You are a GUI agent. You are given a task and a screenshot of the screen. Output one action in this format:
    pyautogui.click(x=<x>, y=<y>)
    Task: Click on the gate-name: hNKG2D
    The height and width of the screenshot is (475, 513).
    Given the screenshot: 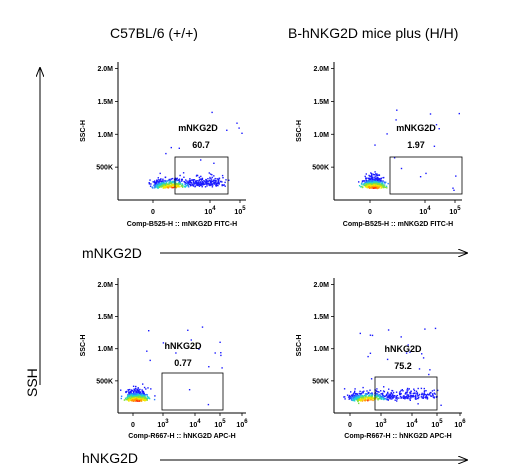 What is the action you would take?
    pyautogui.click(x=183, y=346)
    